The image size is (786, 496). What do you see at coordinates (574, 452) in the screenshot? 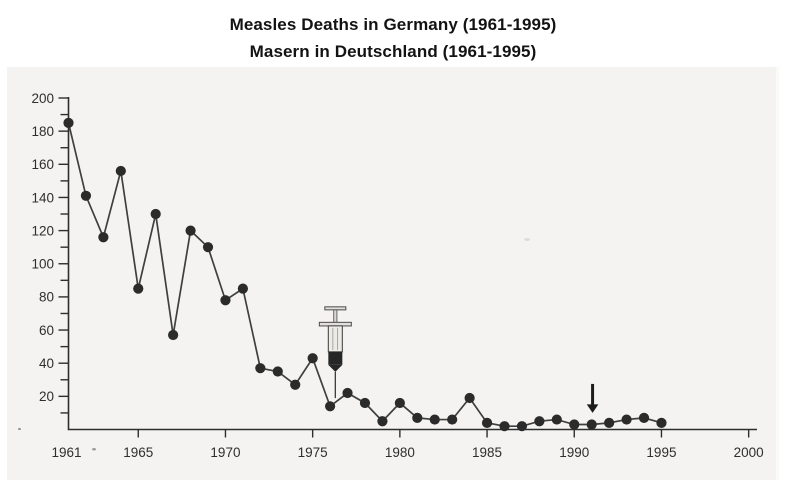
I see `x-axis-tick-label: 1990` at bounding box center [574, 452].